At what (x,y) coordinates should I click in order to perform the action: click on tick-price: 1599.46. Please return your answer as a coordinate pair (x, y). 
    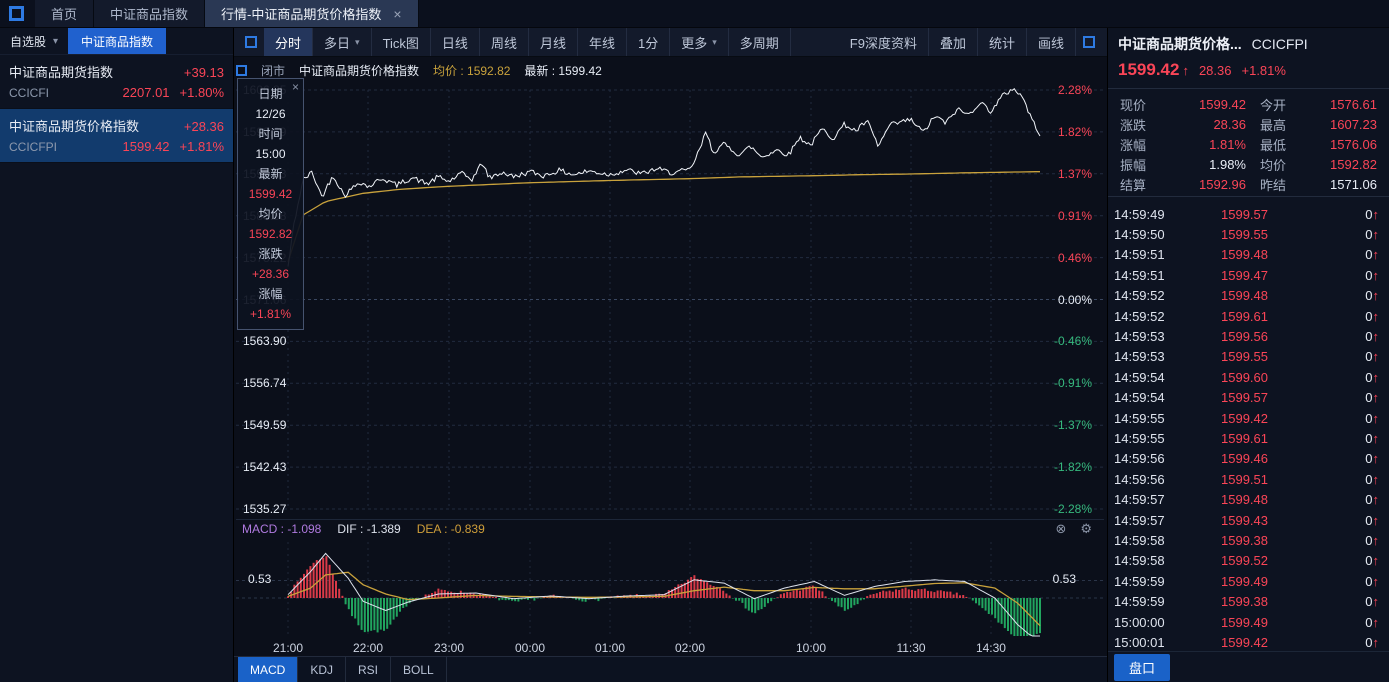
    Looking at the image, I should click on (1244, 459).